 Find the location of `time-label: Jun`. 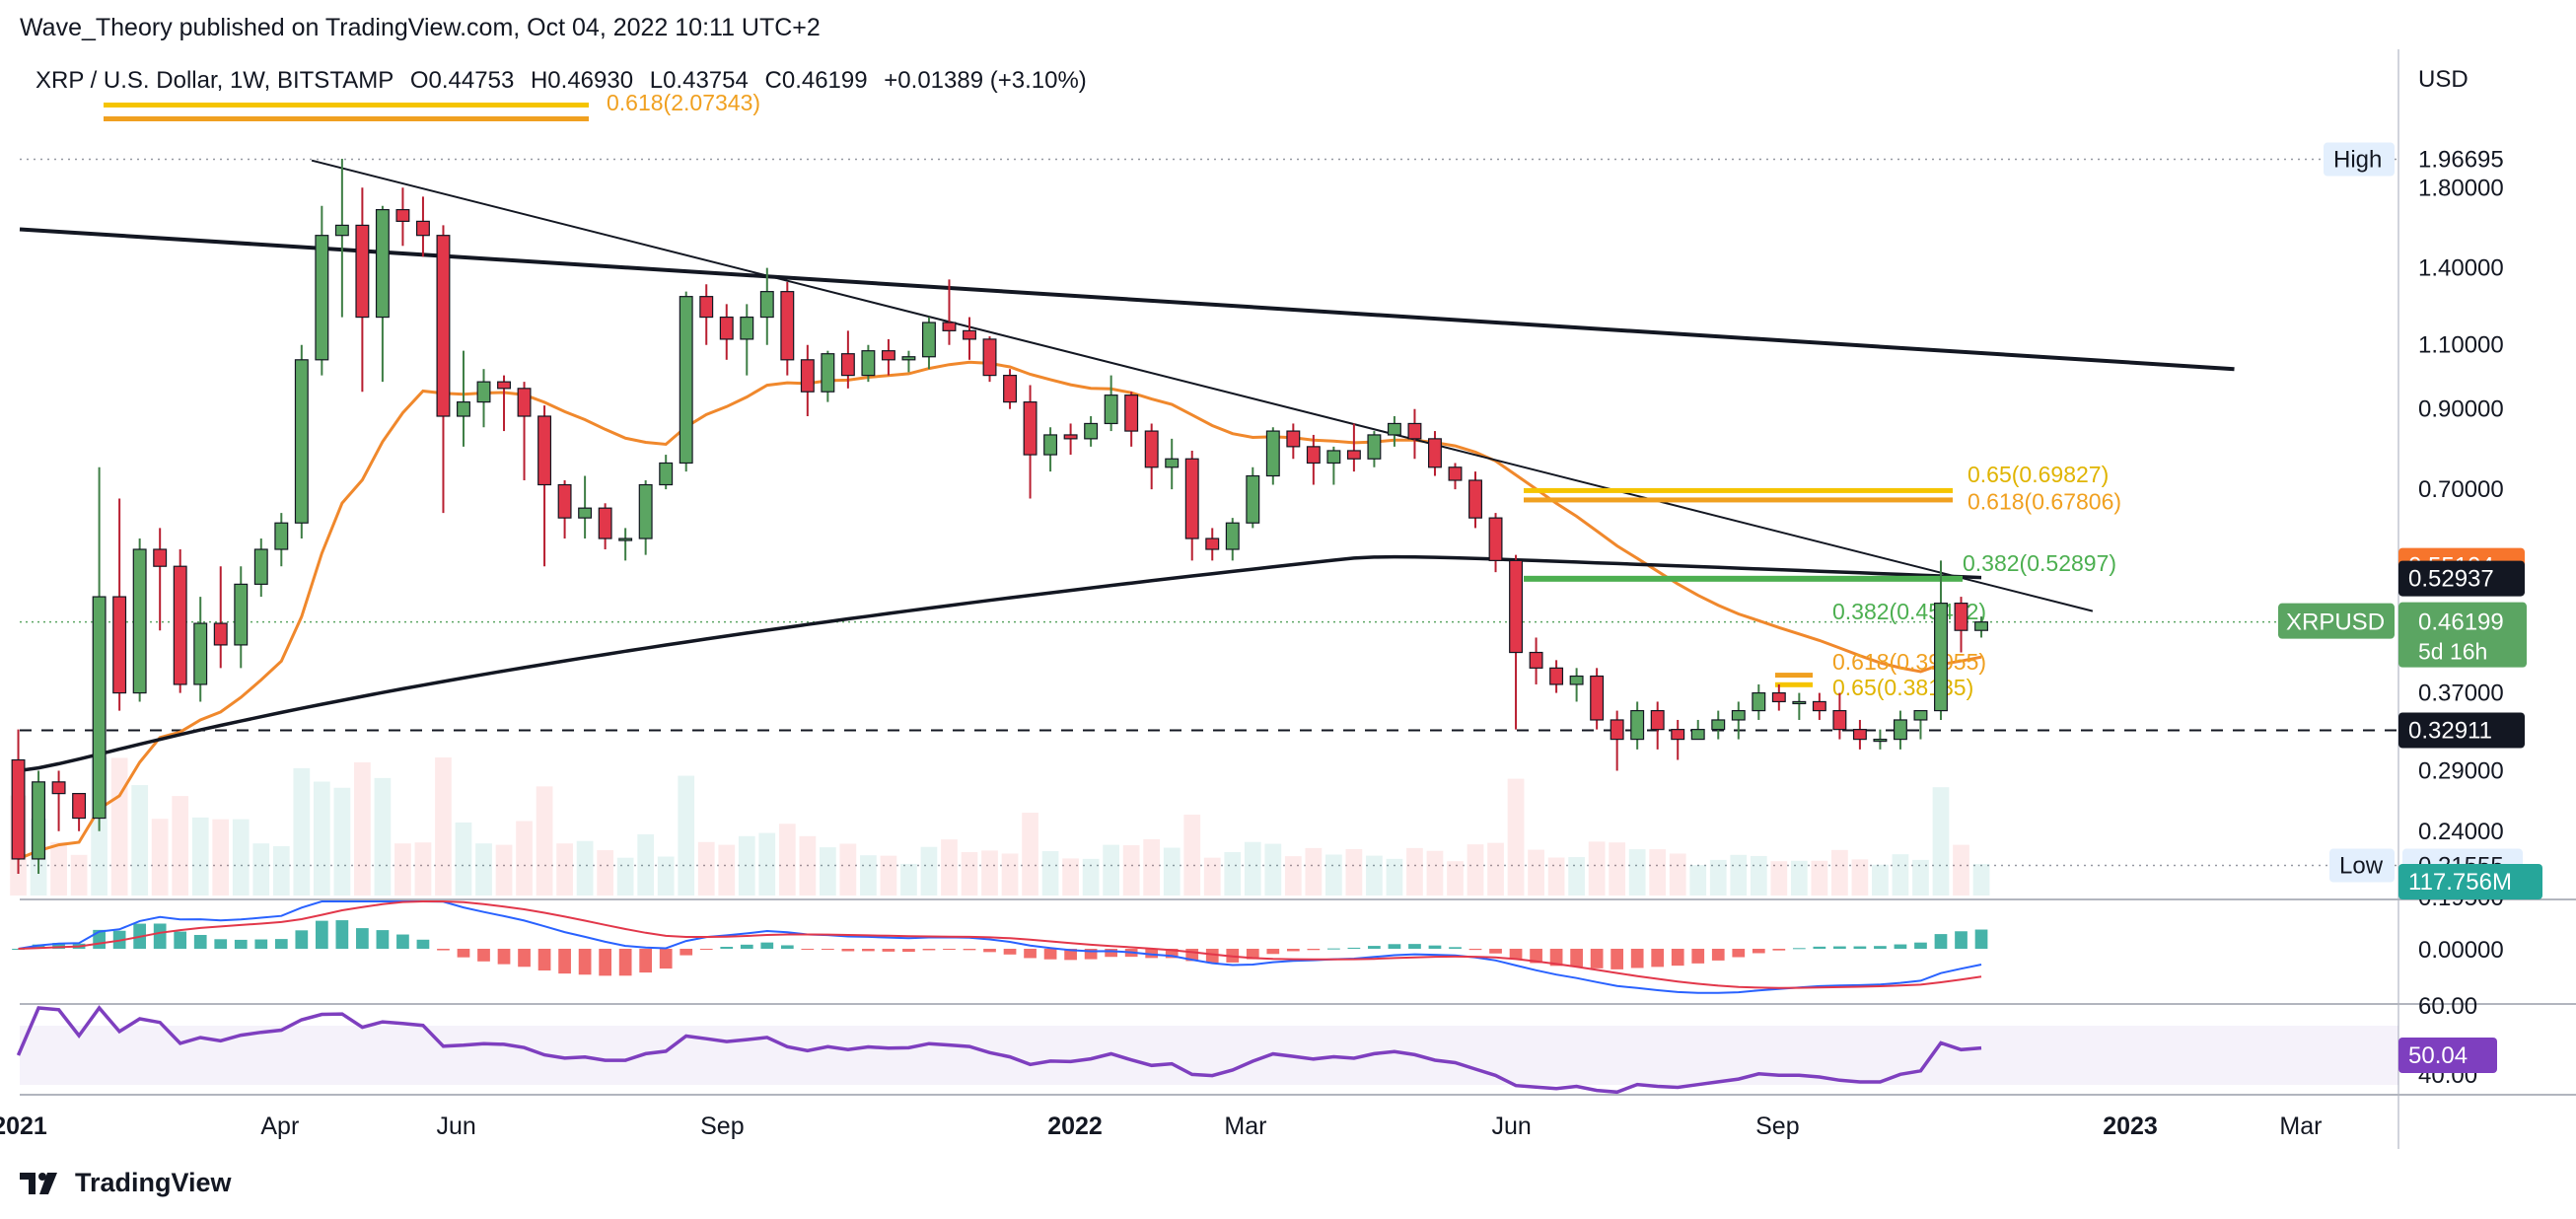

time-label: Jun is located at coordinates (457, 1126).